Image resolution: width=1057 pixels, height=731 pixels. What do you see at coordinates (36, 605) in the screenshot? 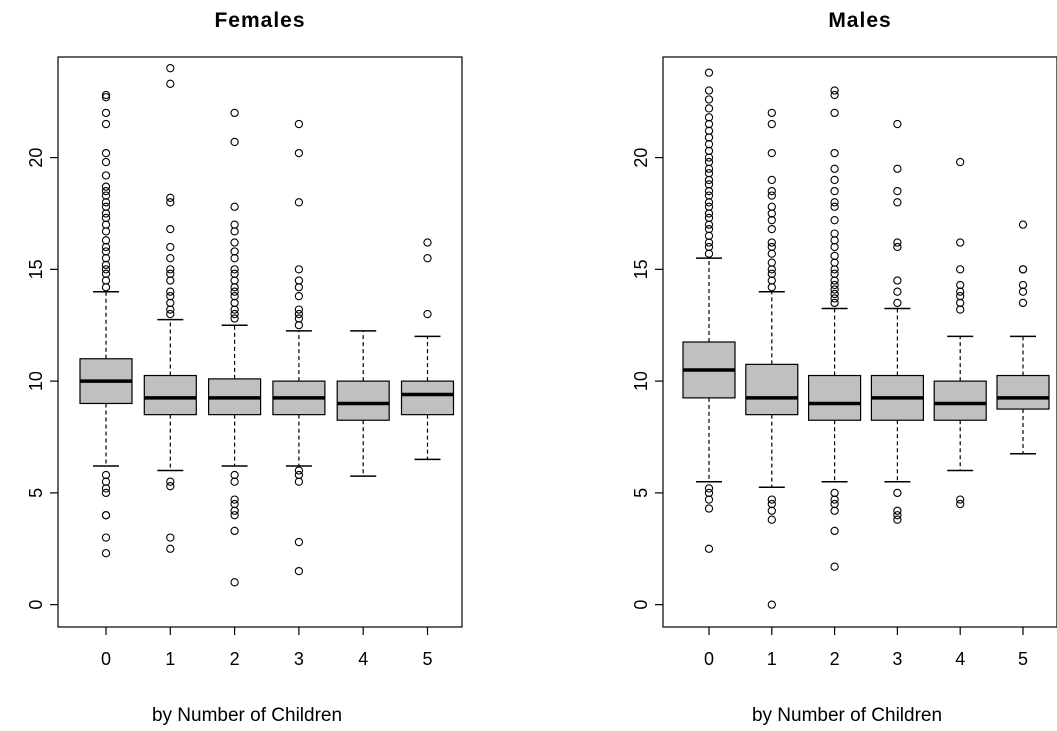
I see `y-tick-label: 0` at bounding box center [36, 605].